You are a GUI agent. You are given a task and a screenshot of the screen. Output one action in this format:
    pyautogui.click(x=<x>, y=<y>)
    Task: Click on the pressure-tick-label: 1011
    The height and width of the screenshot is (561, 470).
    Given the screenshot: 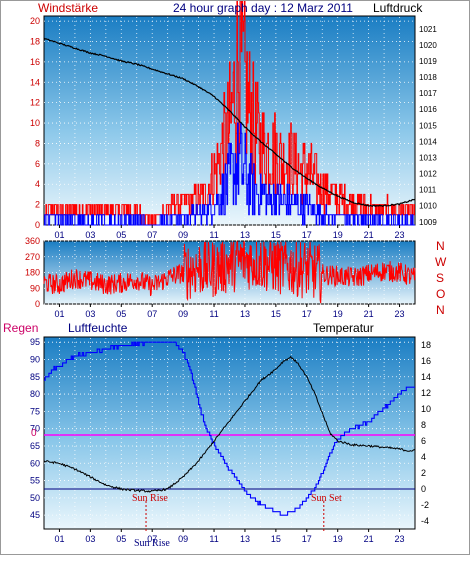 What is the action you would take?
    pyautogui.click(x=428, y=190)
    